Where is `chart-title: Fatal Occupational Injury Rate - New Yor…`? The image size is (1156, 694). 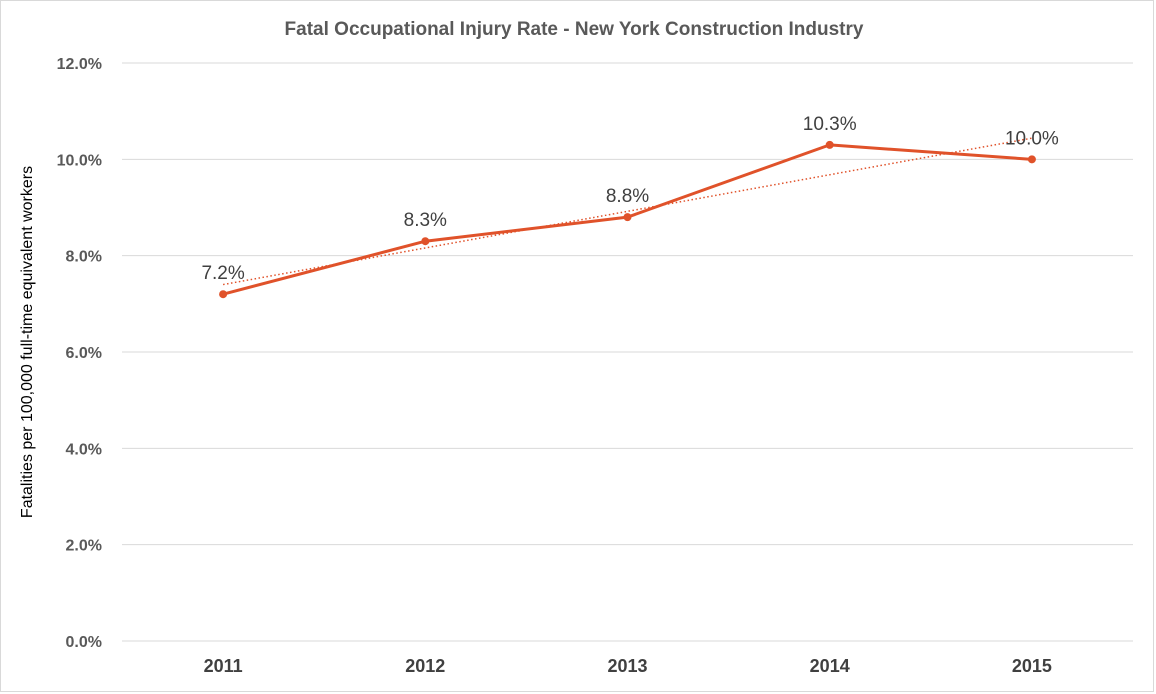
chart-title: Fatal Occupational Injury Rate - New Yor… is located at coordinates (574, 29).